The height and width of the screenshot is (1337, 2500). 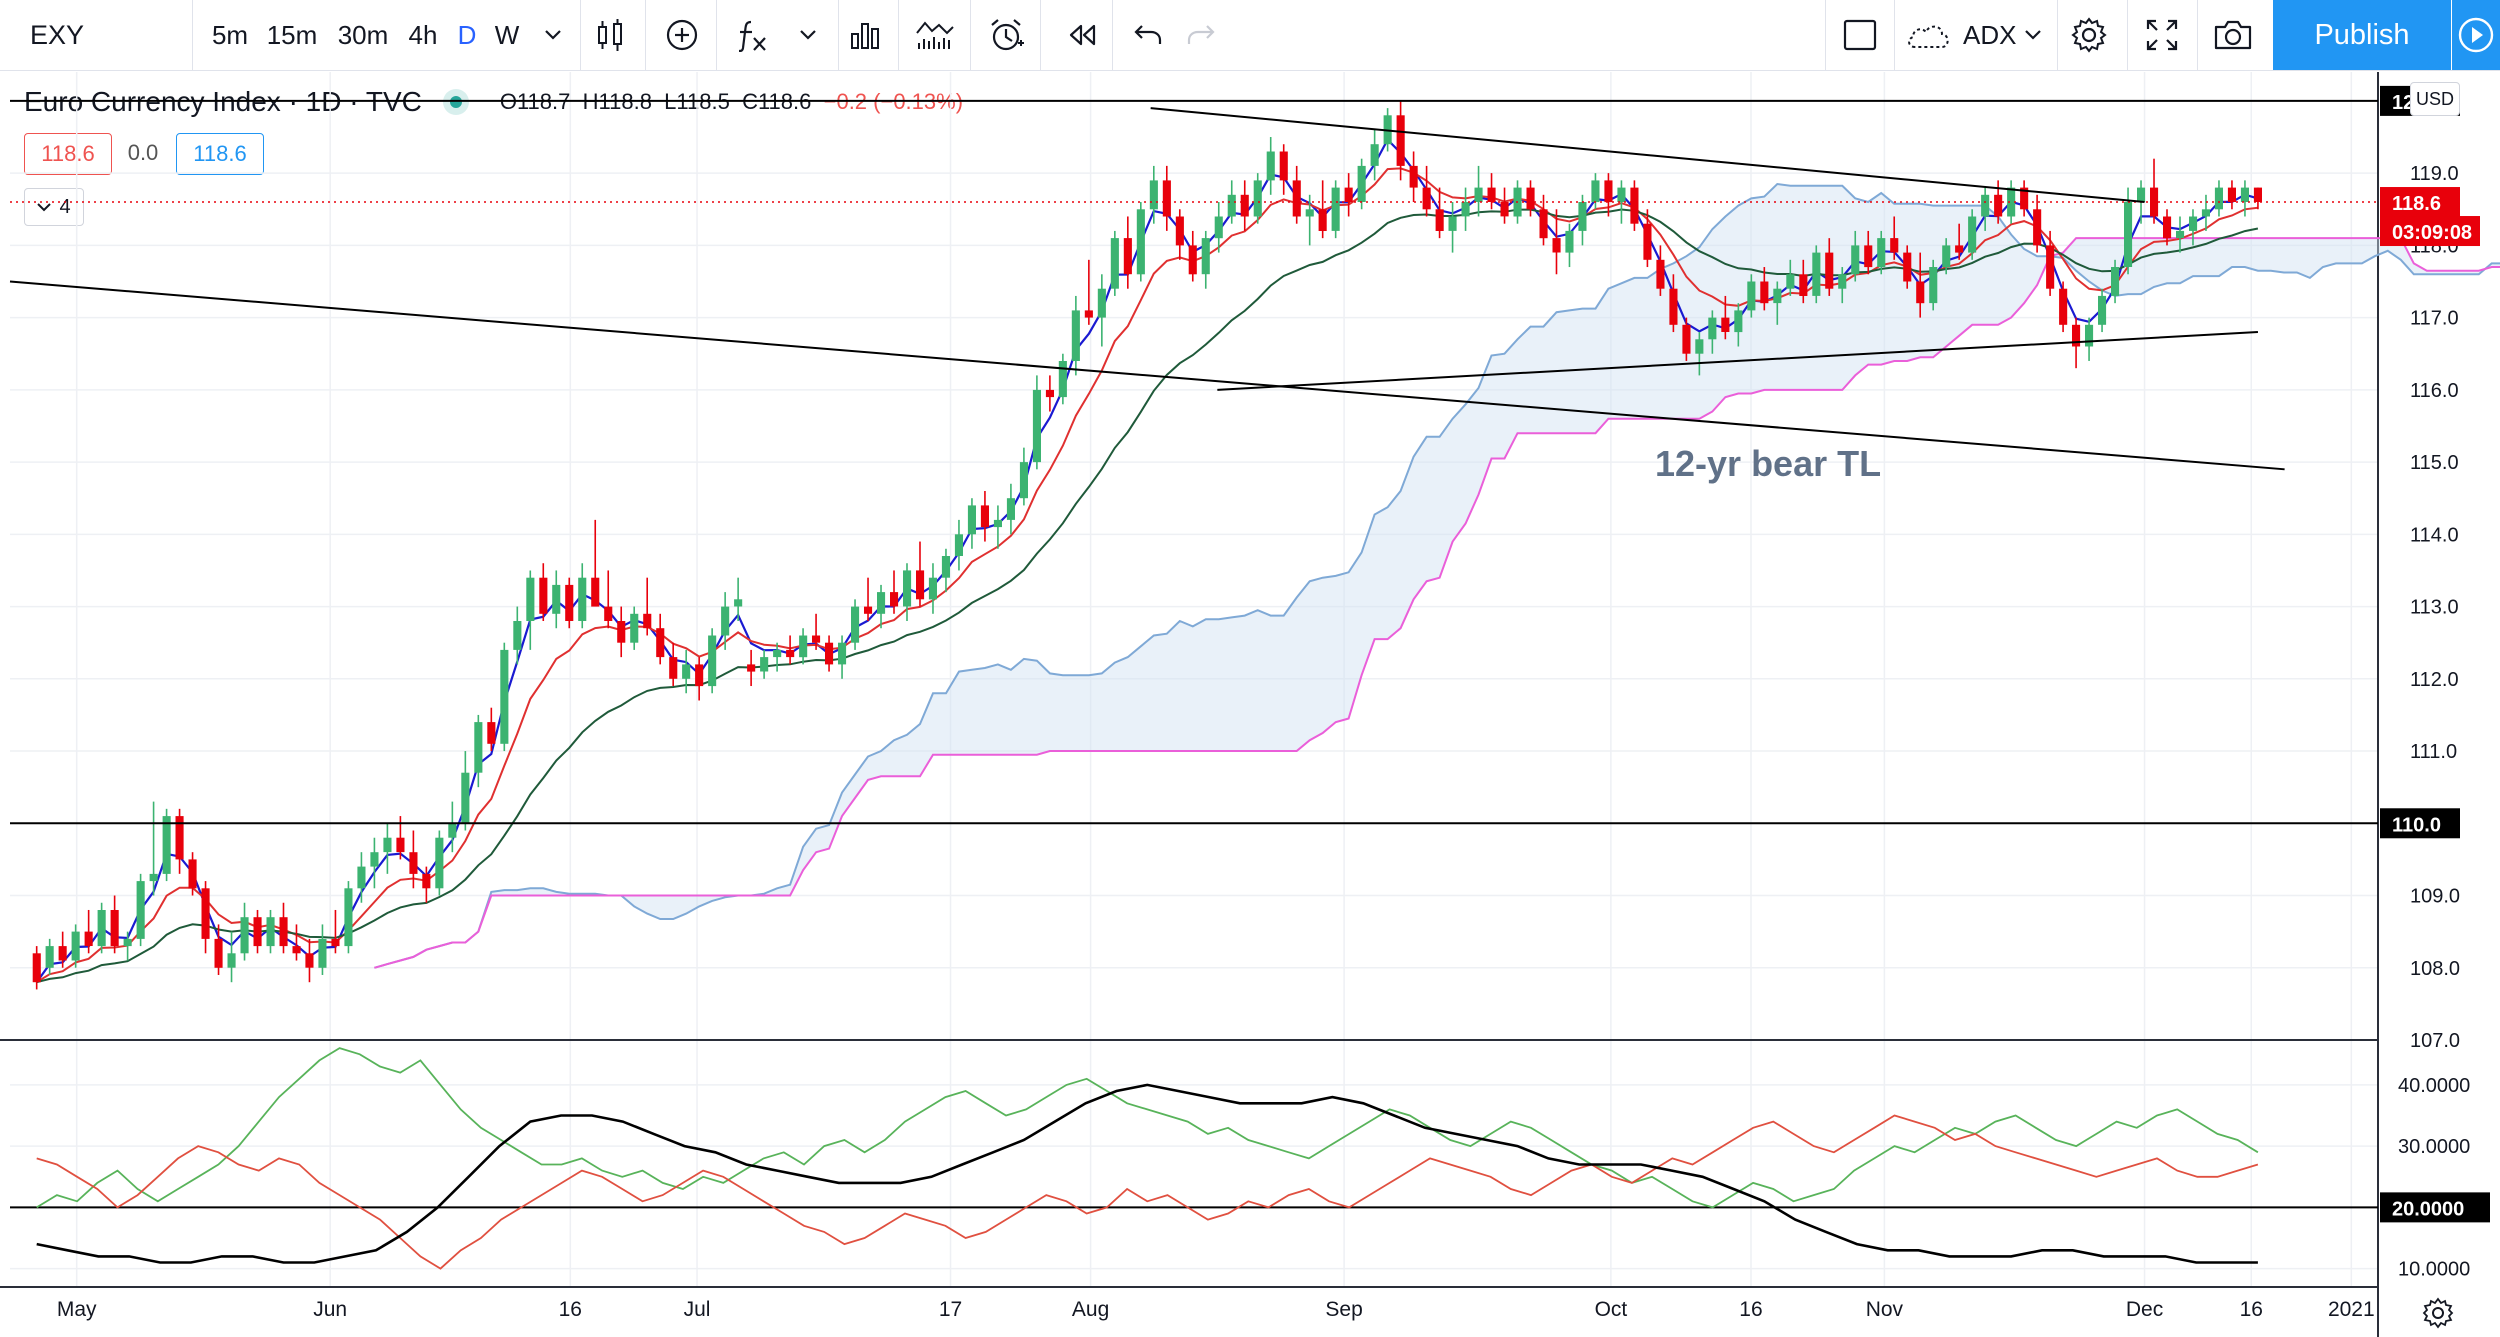 What do you see at coordinates (1147, 375) in the screenshot?
I see `trendline` at bounding box center [1147, 375].